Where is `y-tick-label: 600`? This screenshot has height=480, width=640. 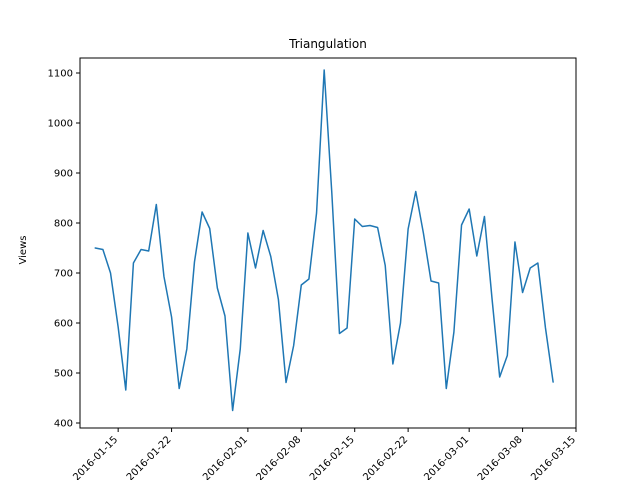 y-tick-label: 600 is located at coordinates (63, 324).